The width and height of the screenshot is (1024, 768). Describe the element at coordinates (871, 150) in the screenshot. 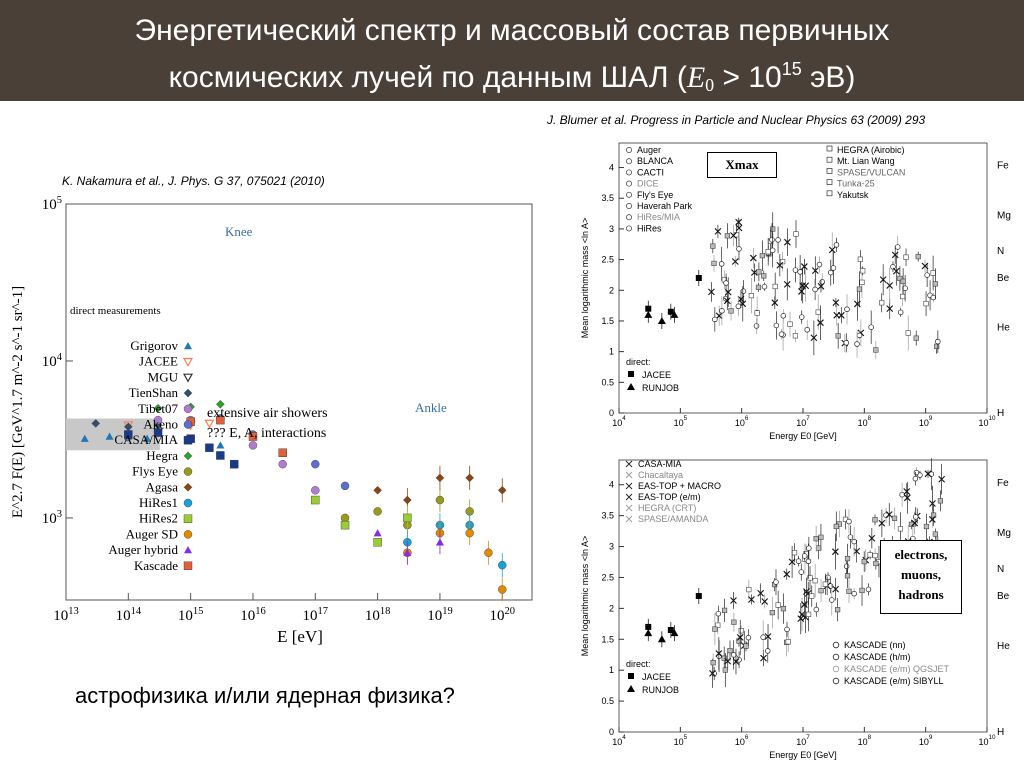

I see `legend-label: HEGRA (Airobic)` at that location.